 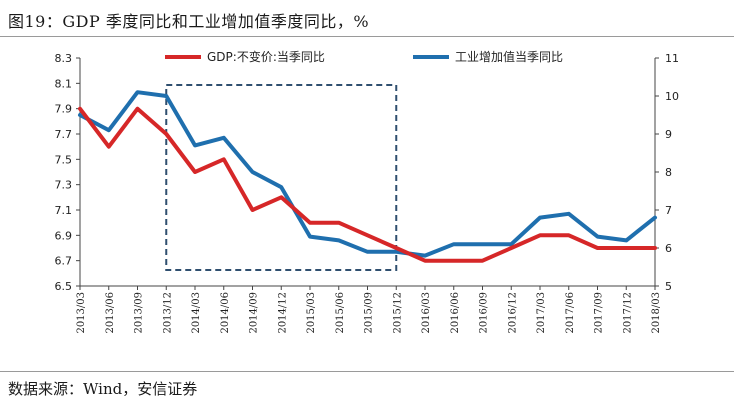 I want to click on left-tick-label: 8.3, so click(x=64, y=58).